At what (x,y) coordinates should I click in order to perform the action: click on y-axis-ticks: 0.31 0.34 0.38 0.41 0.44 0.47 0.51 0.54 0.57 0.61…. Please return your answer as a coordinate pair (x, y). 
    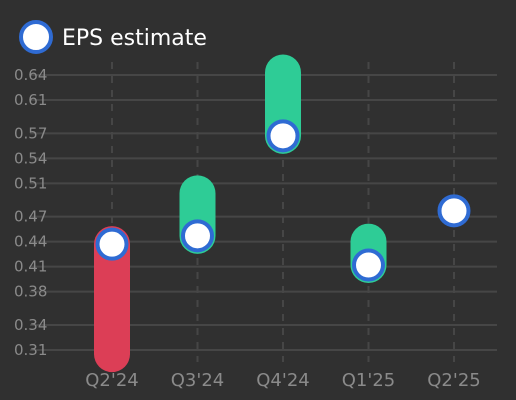
    Looking at the image, I should click on (30, 212).